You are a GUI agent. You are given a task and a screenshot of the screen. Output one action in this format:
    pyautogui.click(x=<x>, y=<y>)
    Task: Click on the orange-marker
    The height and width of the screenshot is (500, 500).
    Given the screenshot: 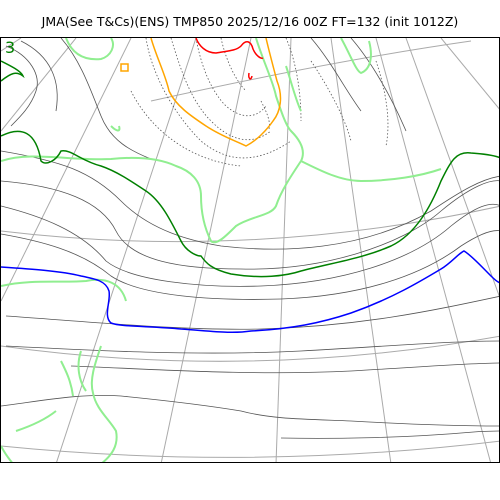 What is the action you would take?
    pyautogui.click(x=124, y=67)
    